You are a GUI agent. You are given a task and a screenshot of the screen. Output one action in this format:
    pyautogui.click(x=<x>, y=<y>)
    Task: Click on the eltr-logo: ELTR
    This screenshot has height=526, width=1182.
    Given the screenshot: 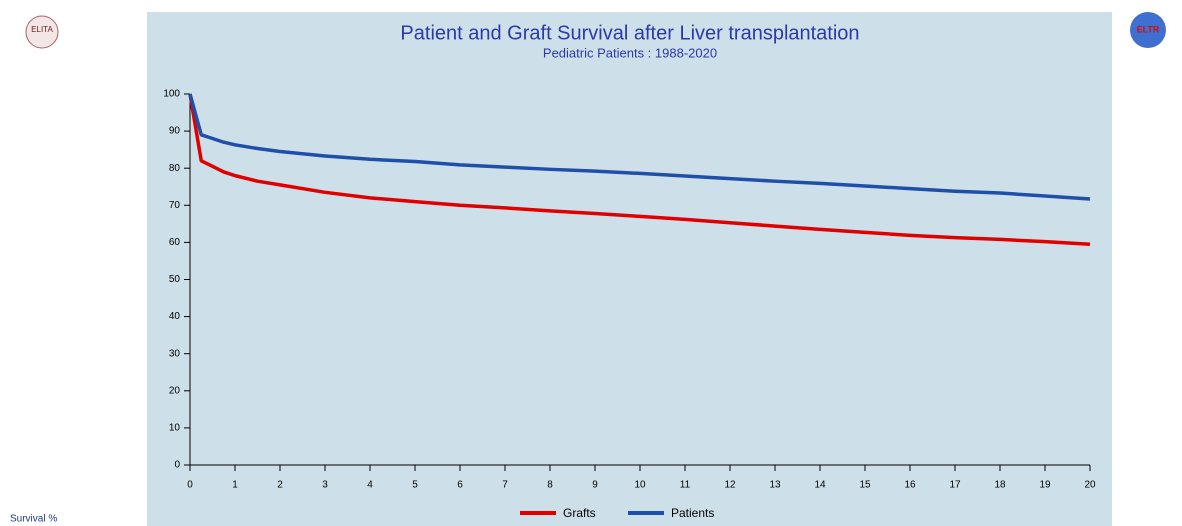 What is the action you would take?
    pyautogui.click(x=1148, y=30)
    